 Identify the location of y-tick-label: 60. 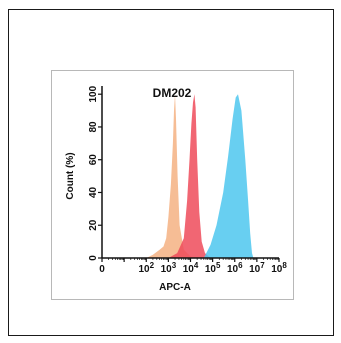
(93, 160).